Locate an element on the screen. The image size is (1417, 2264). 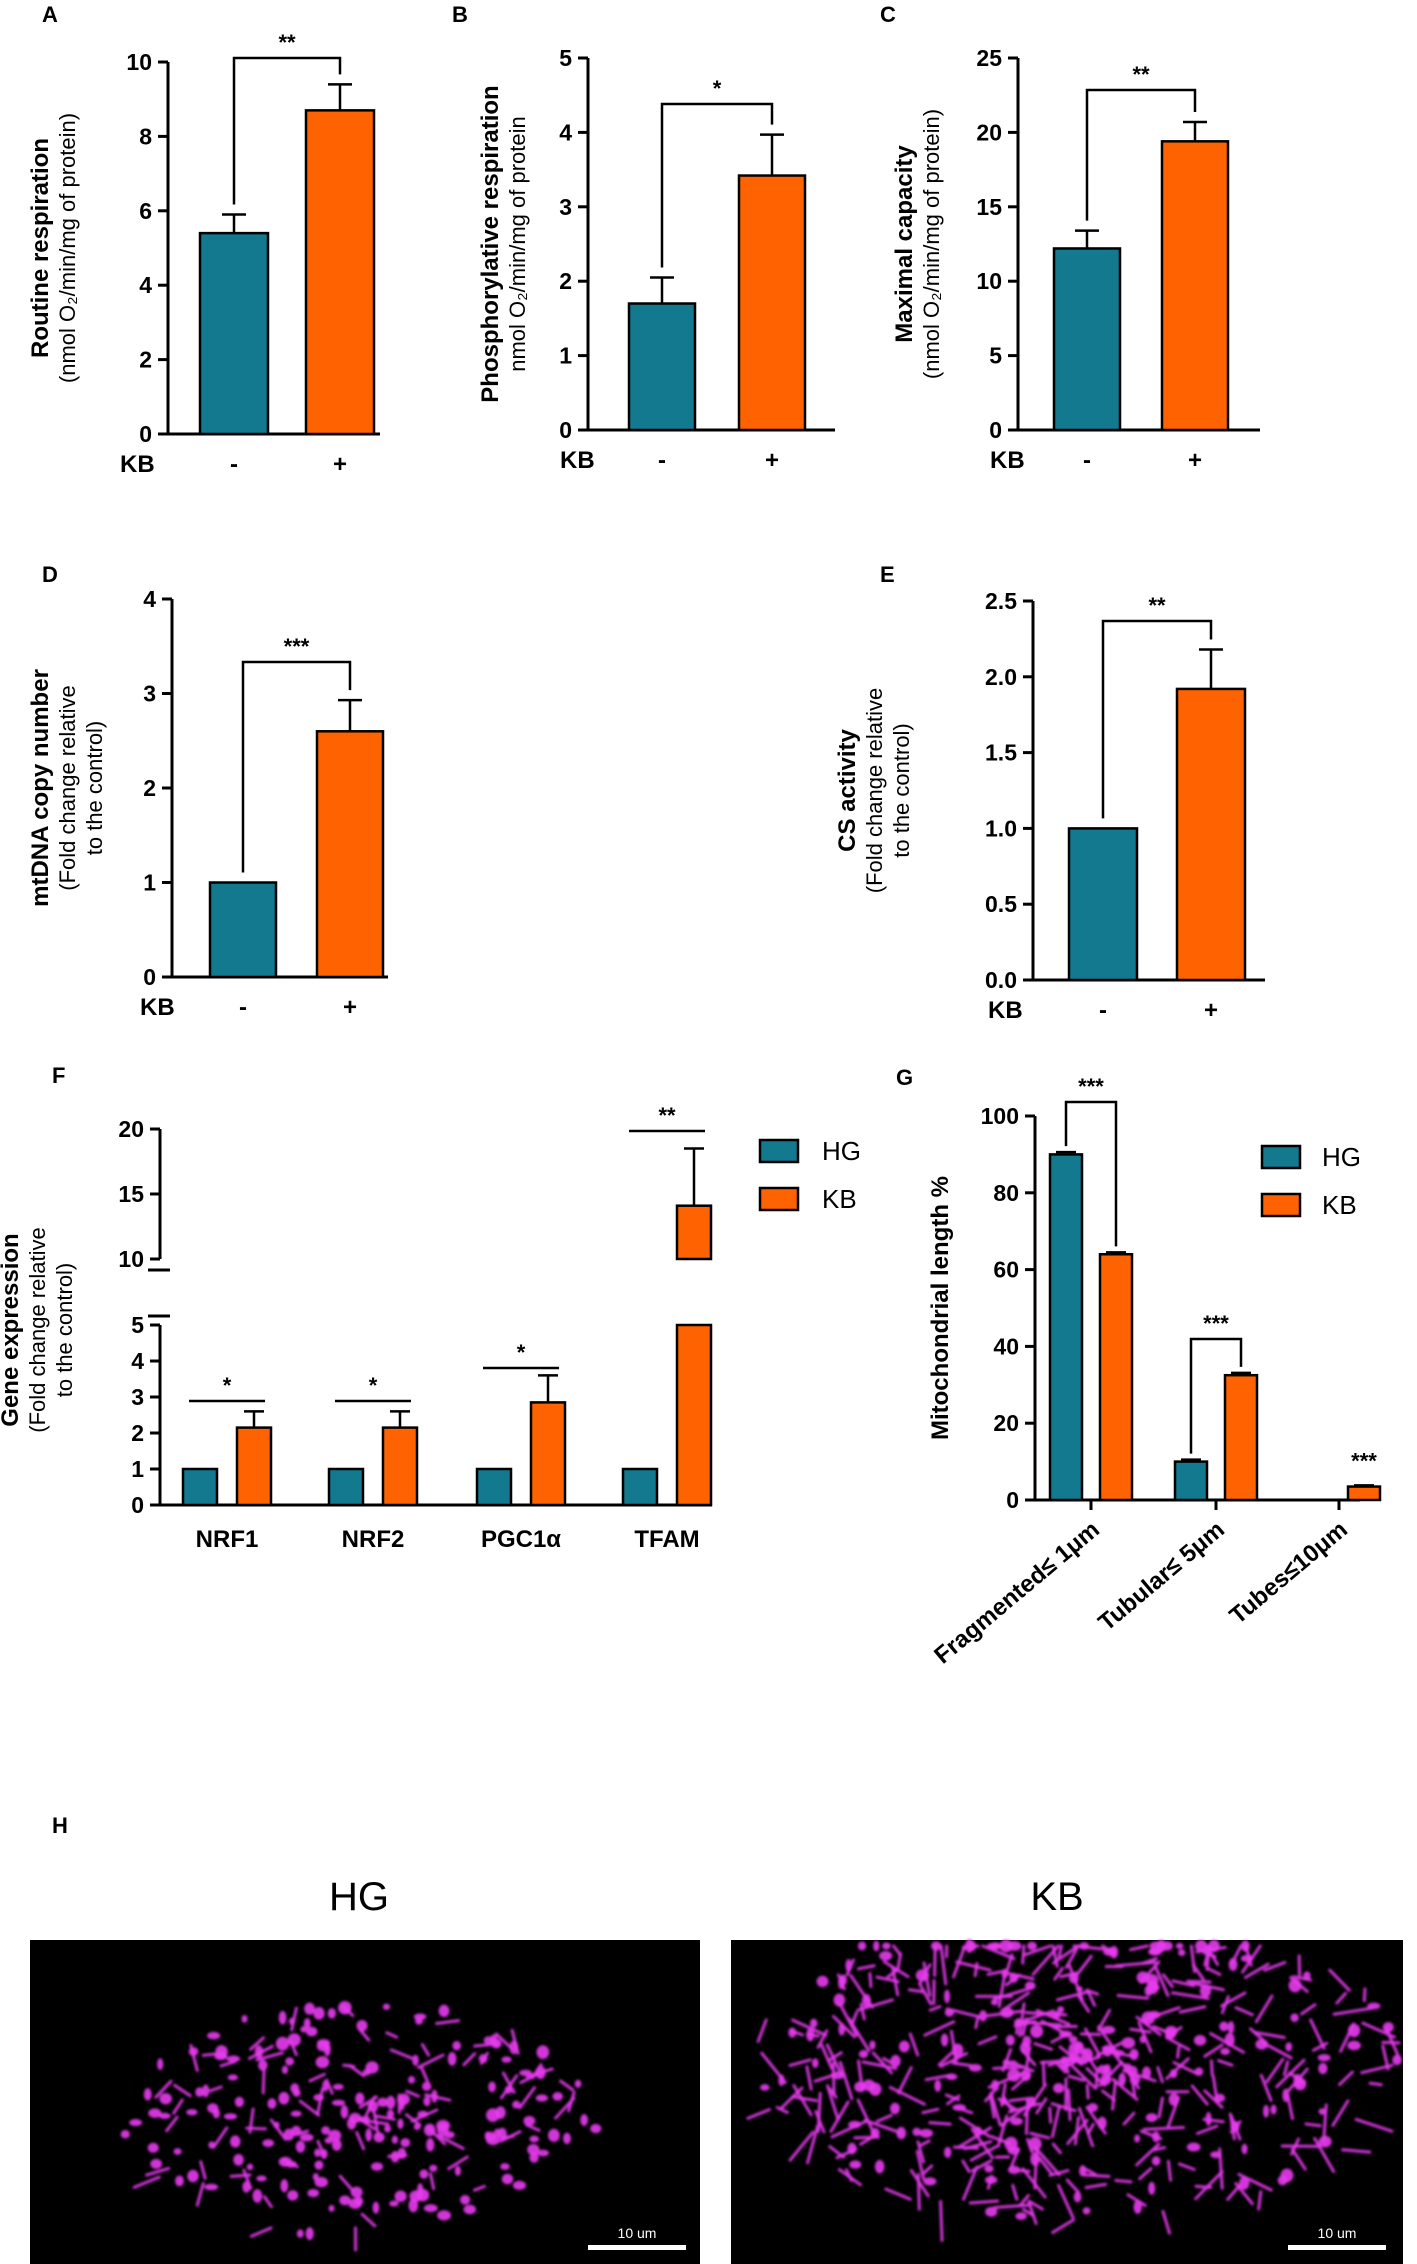
scale-bar is located at coordinates (637, 2247).